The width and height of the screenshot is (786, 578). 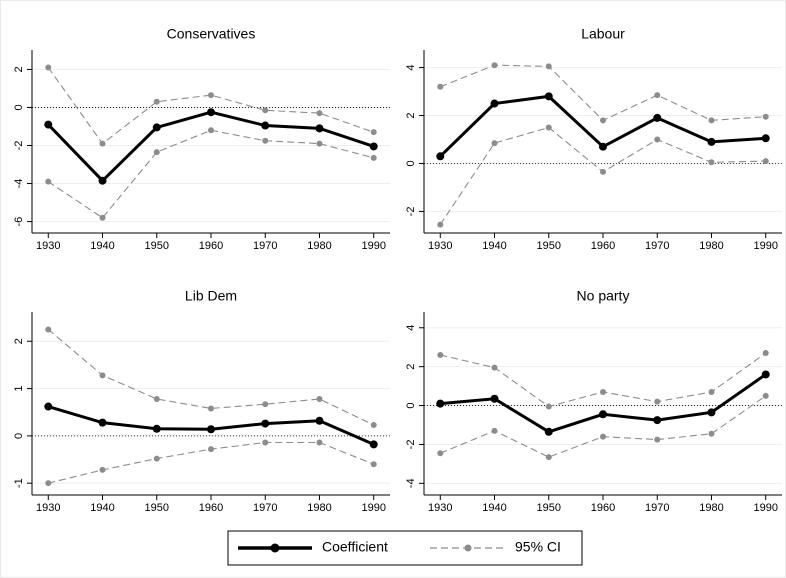 I want to click on x-tick-label: 1990, so click(x=373, y=246).